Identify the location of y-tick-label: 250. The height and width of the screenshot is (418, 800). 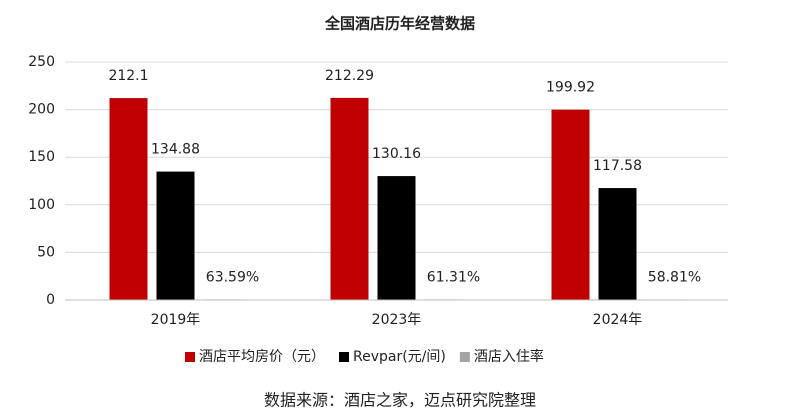
(41, 62).